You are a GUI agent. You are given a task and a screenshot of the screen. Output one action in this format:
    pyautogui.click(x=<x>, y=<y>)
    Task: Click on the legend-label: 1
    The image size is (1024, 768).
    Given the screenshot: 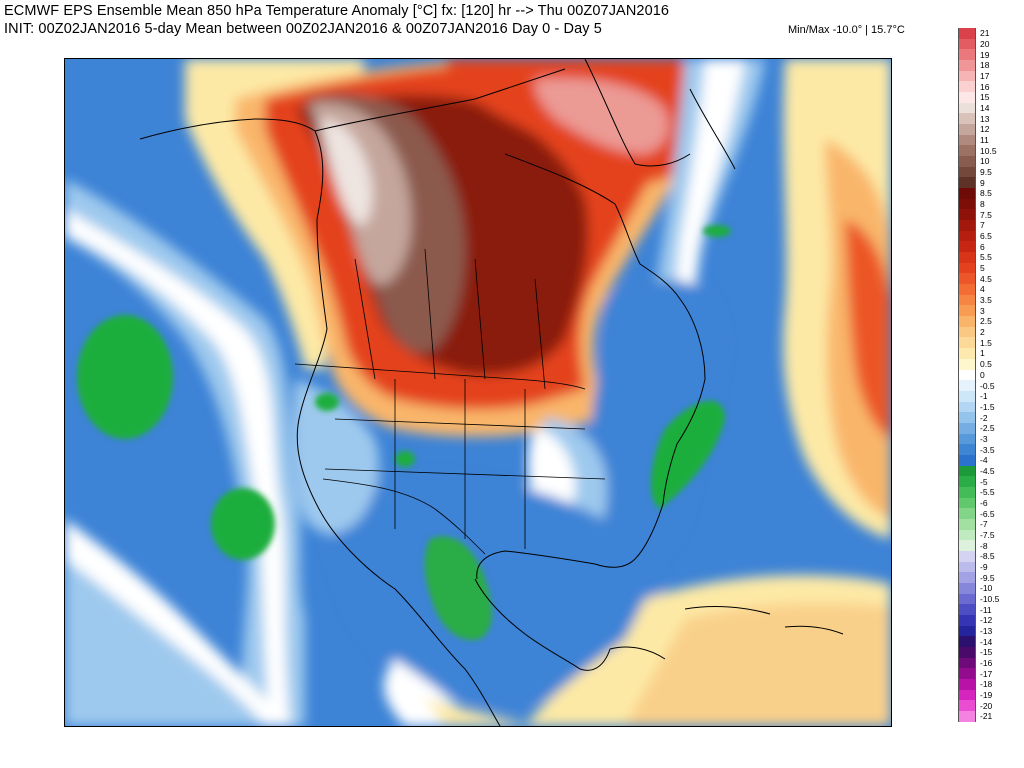 What is the action you would take?
    pyautogui.click(x=982, y=353)
    